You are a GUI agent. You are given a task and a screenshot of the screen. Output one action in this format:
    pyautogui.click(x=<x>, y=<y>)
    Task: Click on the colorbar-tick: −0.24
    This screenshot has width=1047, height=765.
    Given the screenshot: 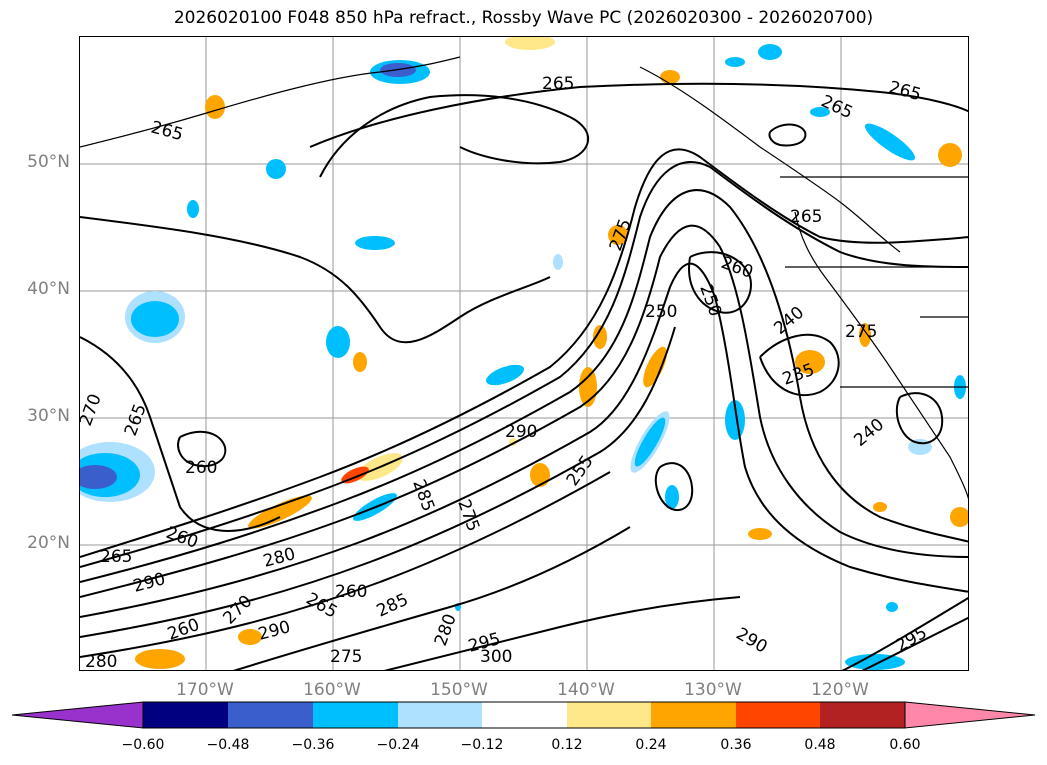 What is the action you would take?
    pyautogui.click(x=398, y=745)
    